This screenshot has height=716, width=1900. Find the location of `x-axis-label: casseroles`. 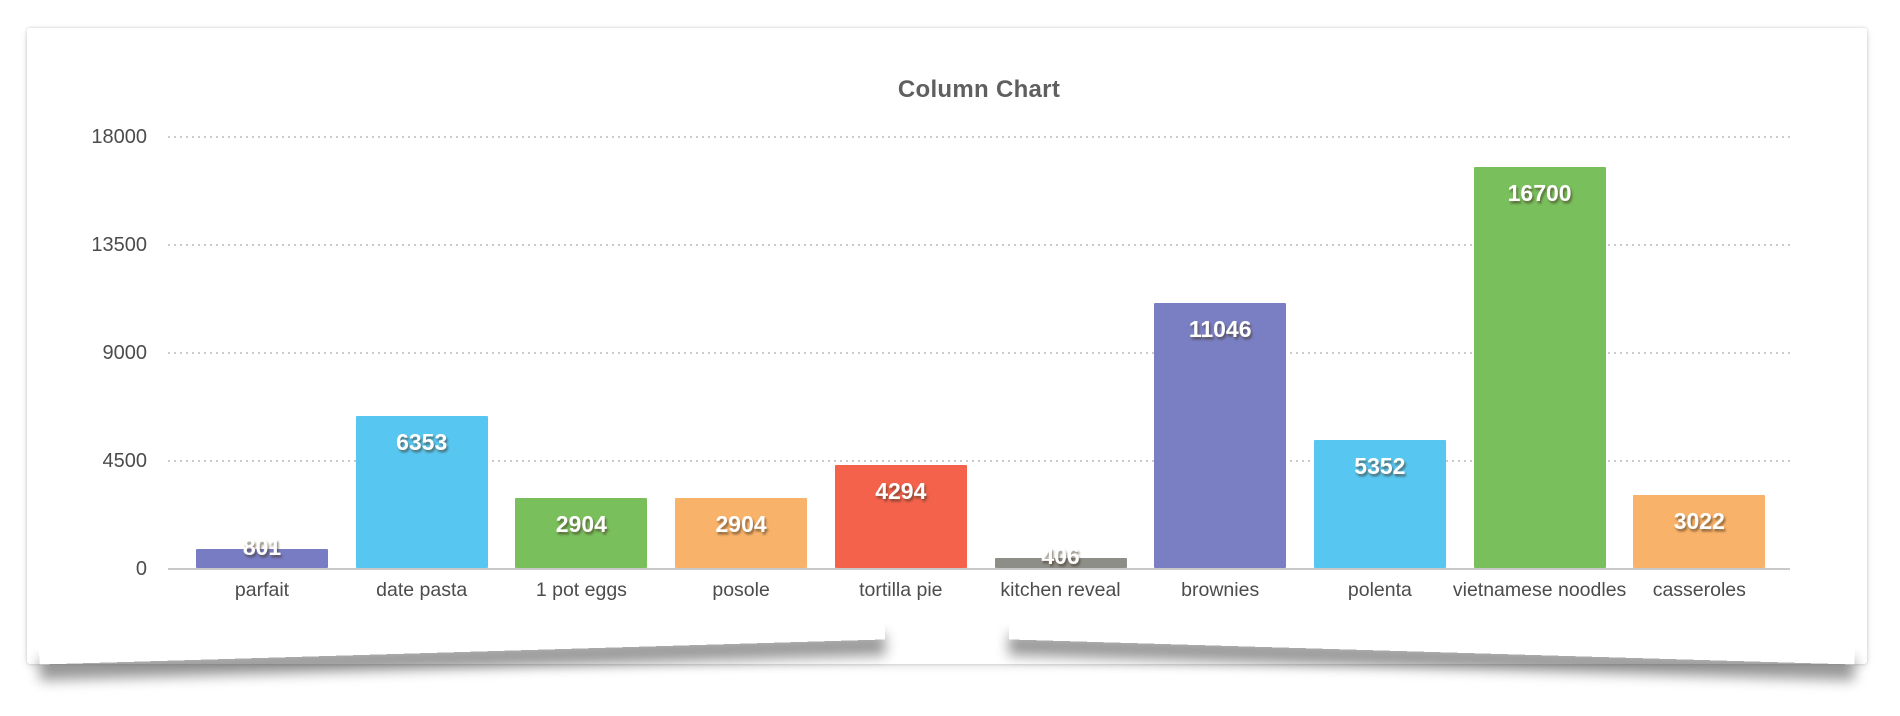

x-axis-label: casseroles is located at coordinates (1699, 590).